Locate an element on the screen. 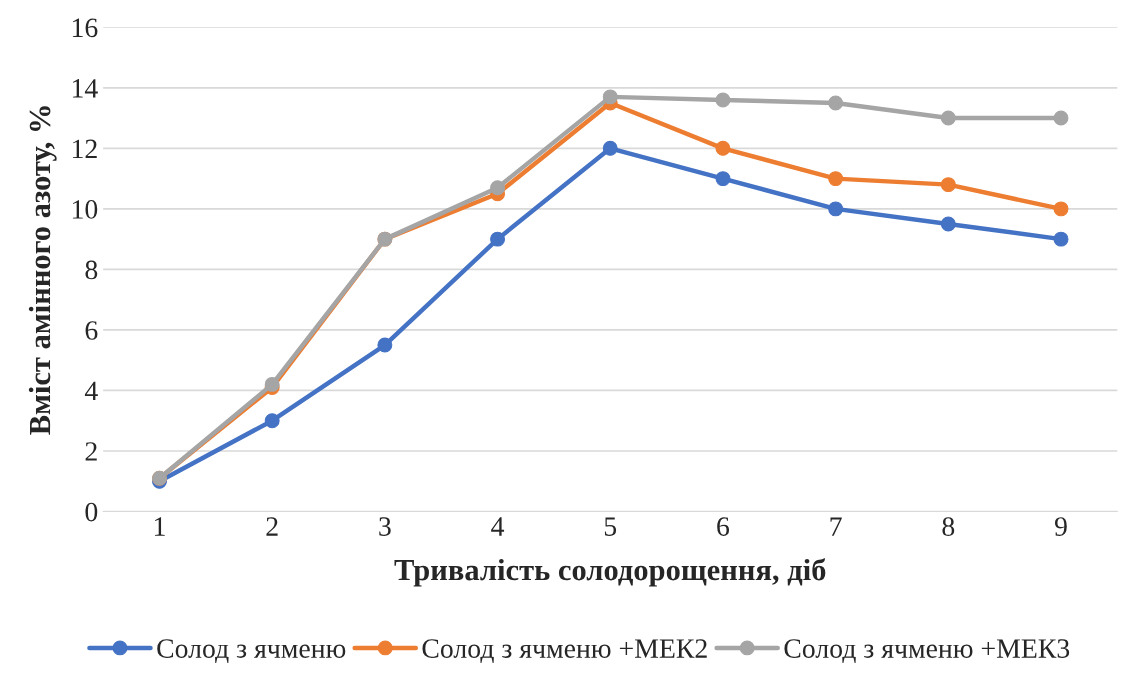 This screenshot has width=1146, height=682. y-tick-label: 10 is located at coordinates (85, 209).